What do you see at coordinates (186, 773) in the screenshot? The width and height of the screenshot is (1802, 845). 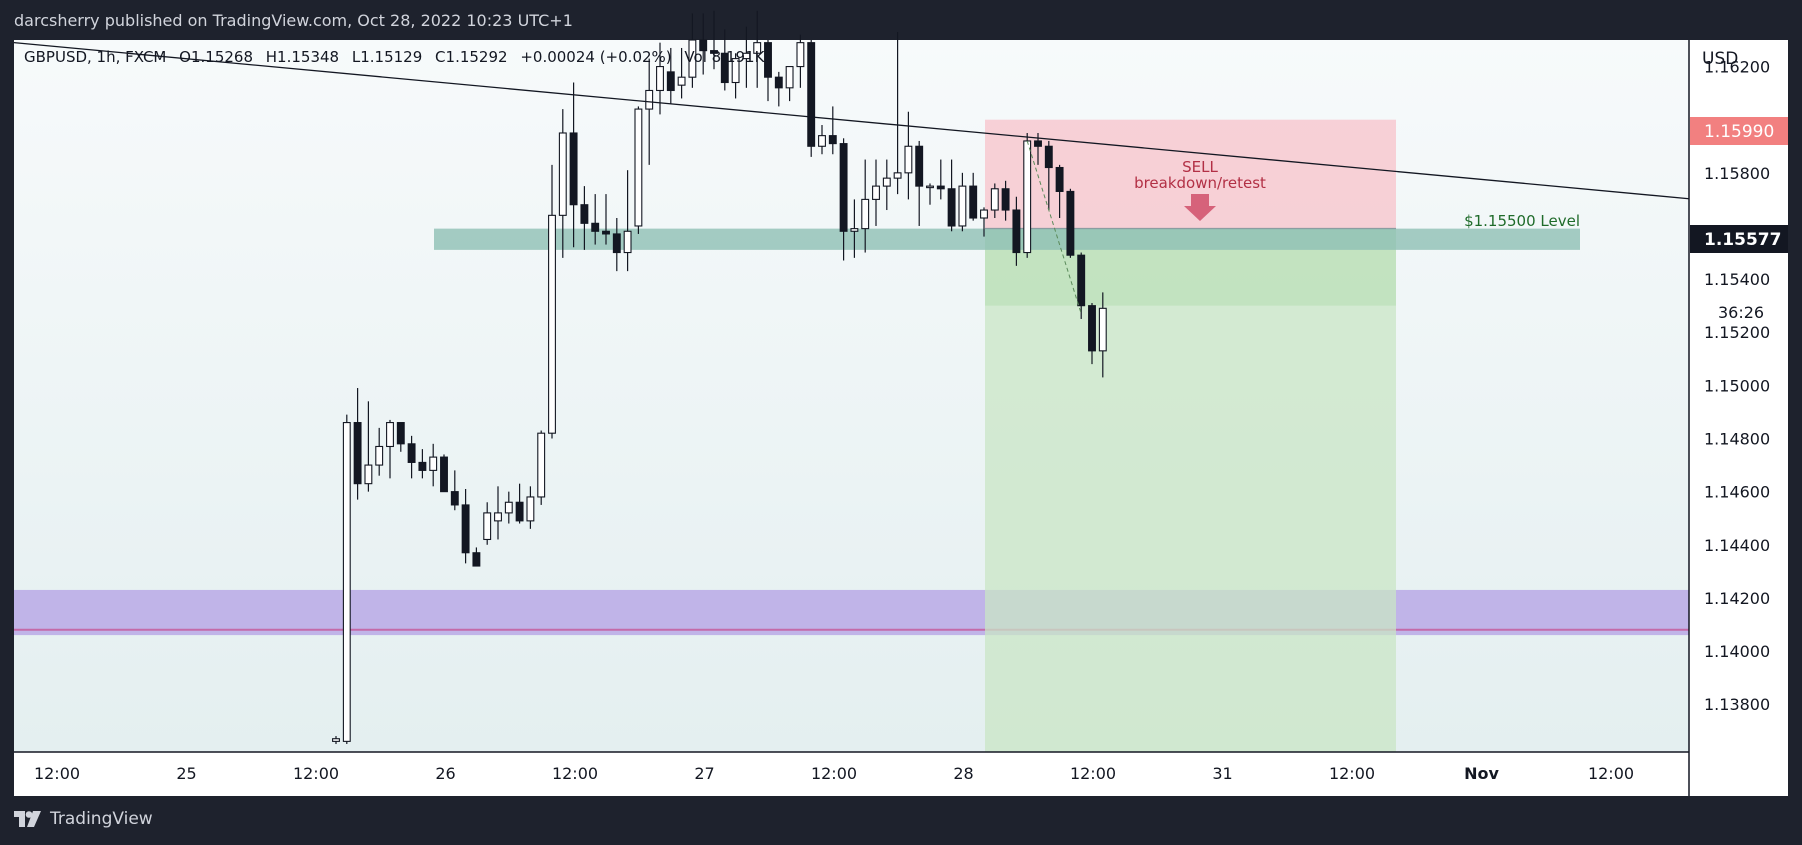 I see `time-tick-label: 25` at bounding box center [186, 773].